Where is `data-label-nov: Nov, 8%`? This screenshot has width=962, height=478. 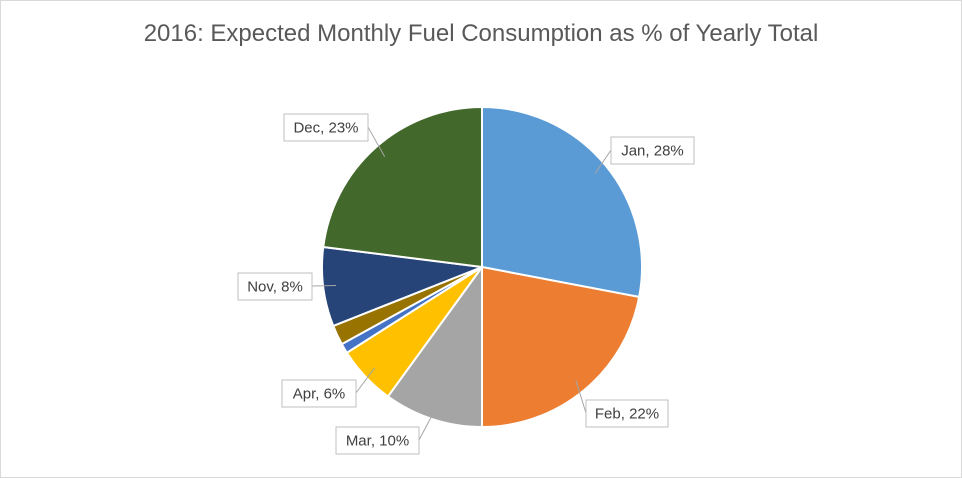 data-label-nov: Nov, 8% is located at coordinates (275, 286).